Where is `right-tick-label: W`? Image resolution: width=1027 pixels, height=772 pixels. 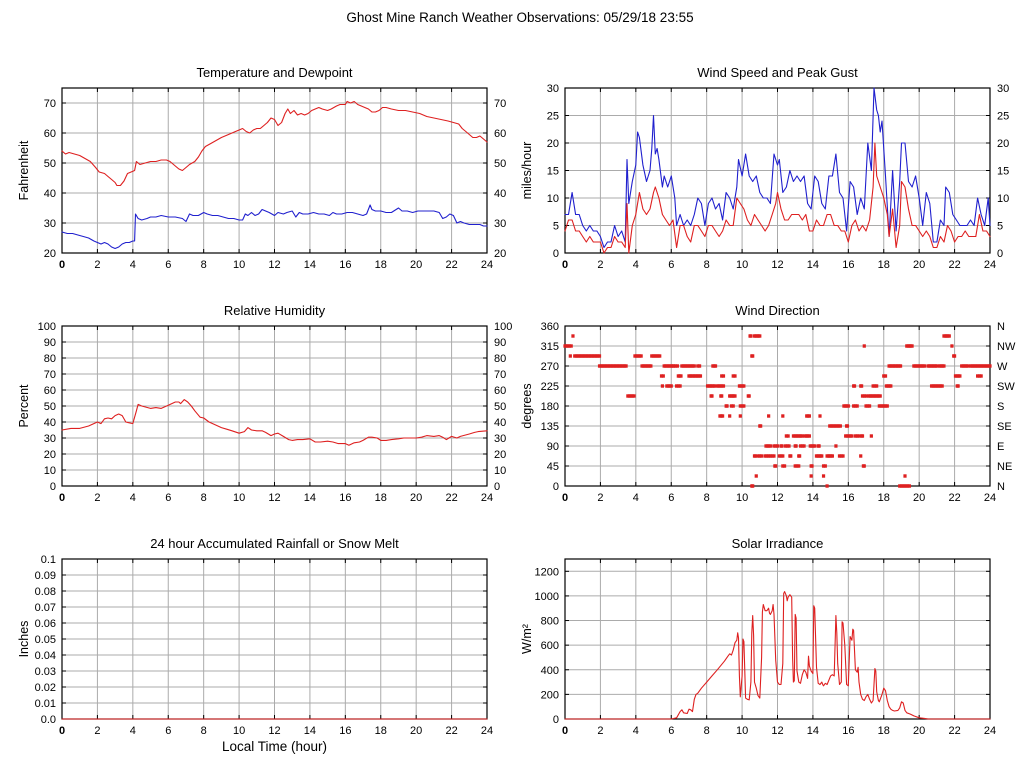
right-tick-label: W is located at coordinates (1002, 367).